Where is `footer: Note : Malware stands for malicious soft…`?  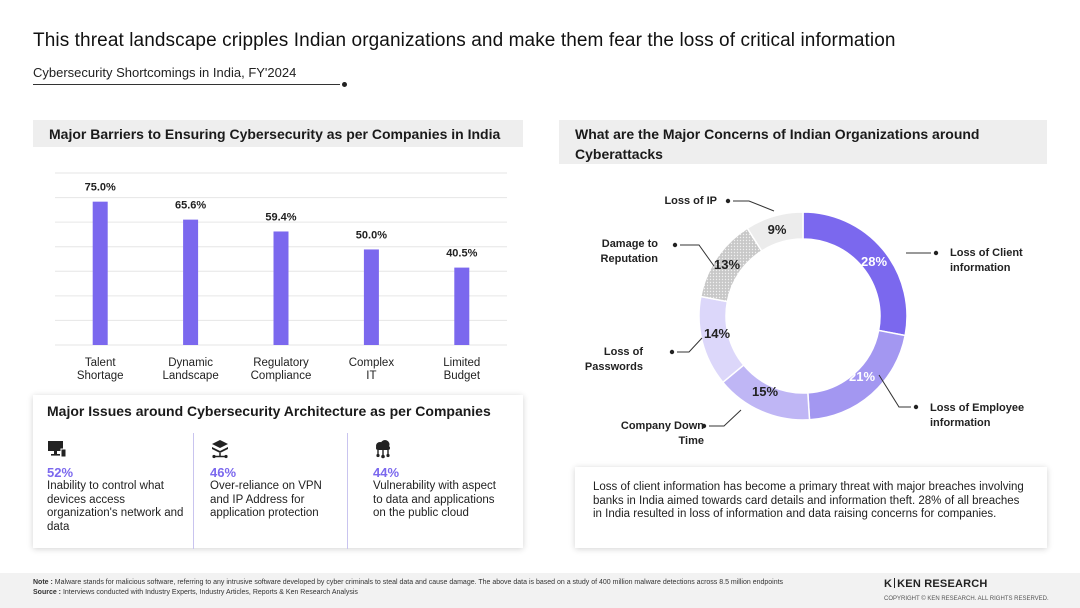 footer: Note : Malware stands for malicious soft… is located at coordinates (540, 590).